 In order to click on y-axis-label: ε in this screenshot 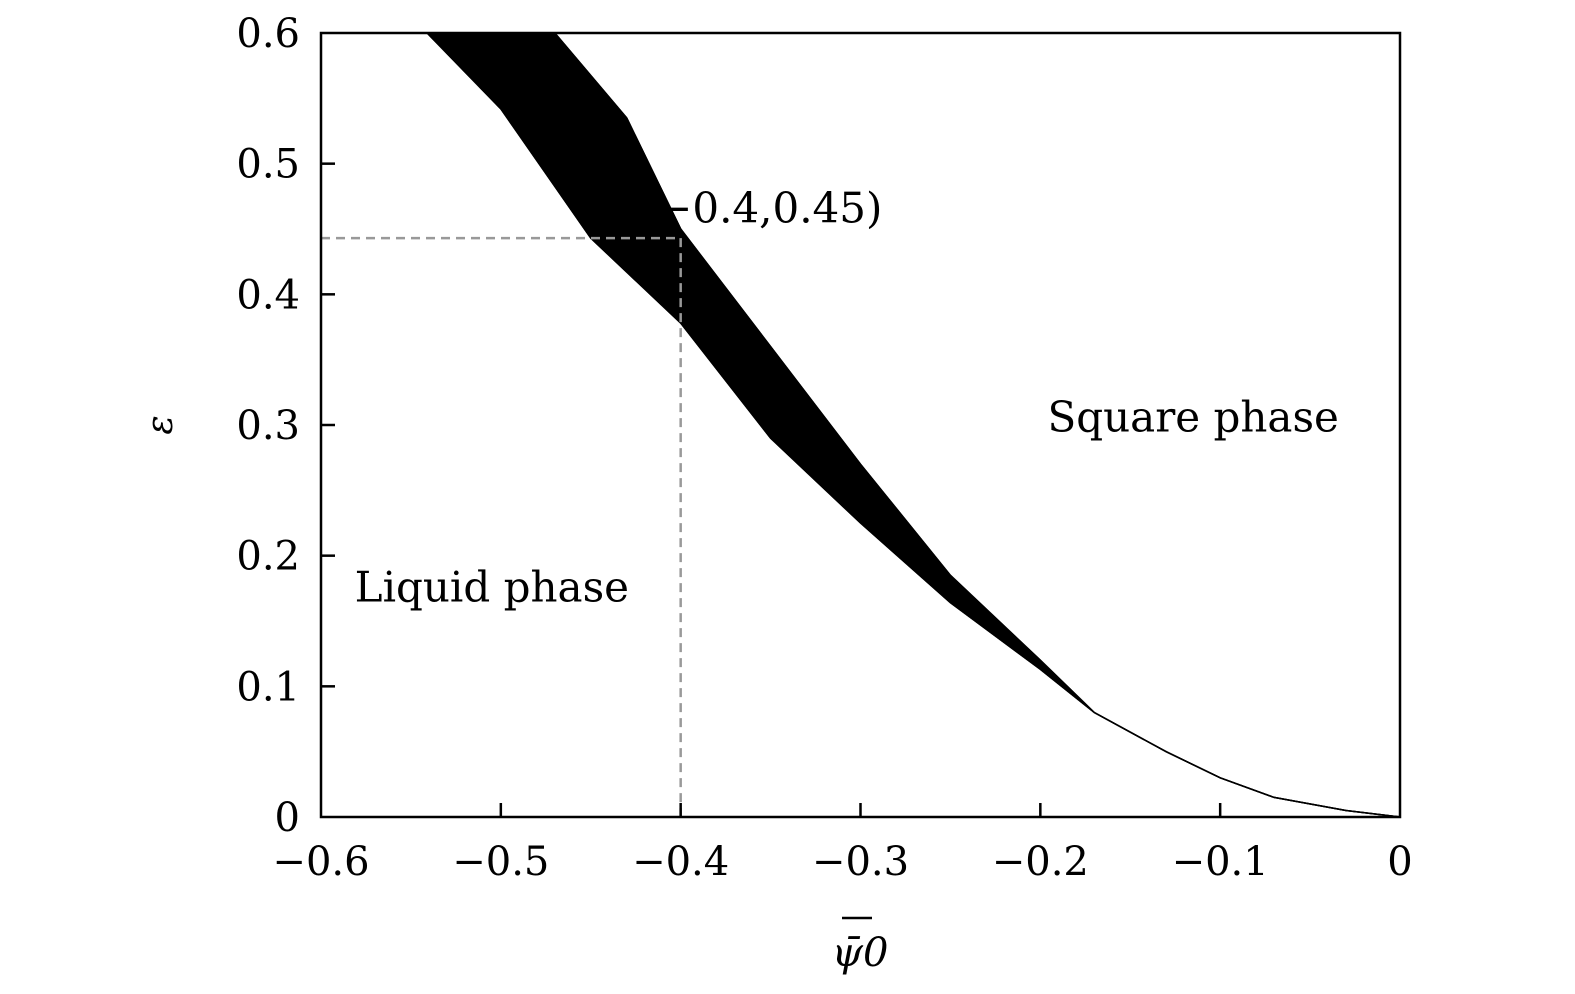, I will do `click(160, 424)`.